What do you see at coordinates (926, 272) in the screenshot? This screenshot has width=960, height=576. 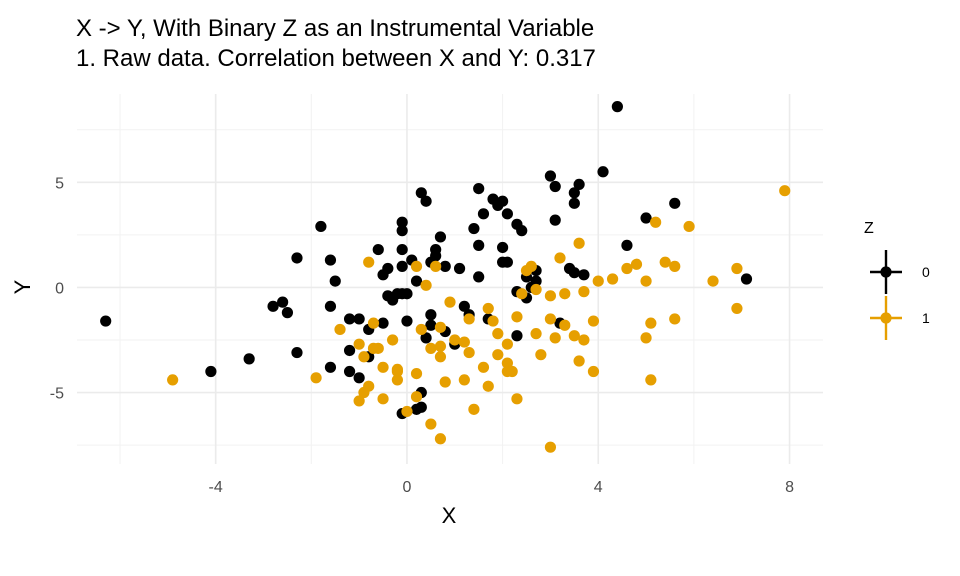 I see `legend-label: 0` at bounding box center [926, 272].